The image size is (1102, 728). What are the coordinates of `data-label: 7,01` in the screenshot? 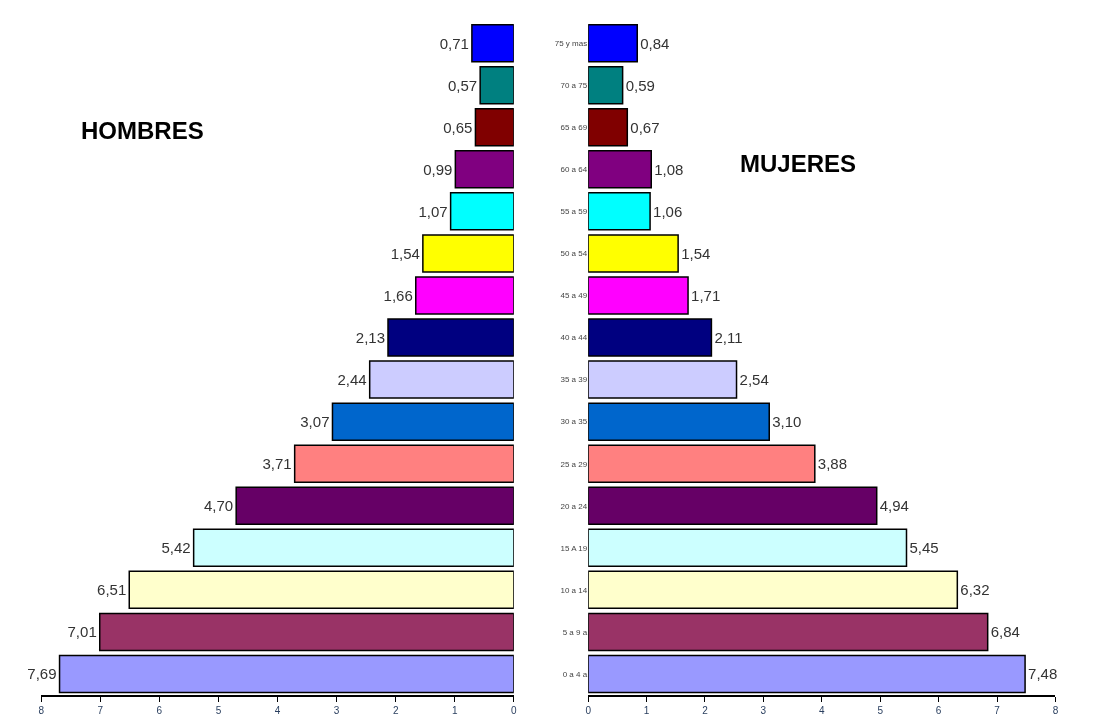 It's located at (82, 632).